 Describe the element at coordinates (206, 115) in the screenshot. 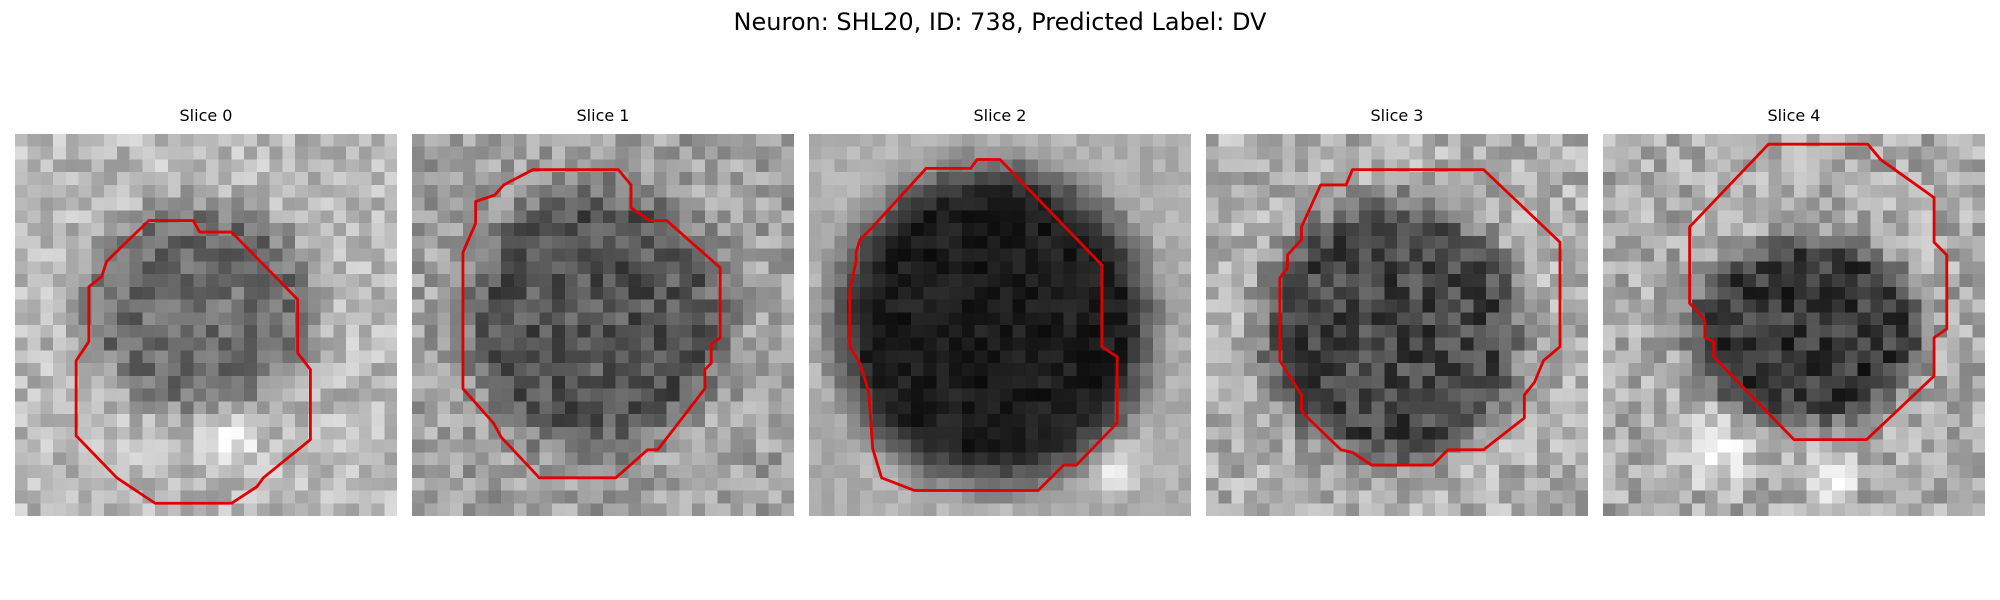

I see `slice-title-0: Slice 0` at that location.